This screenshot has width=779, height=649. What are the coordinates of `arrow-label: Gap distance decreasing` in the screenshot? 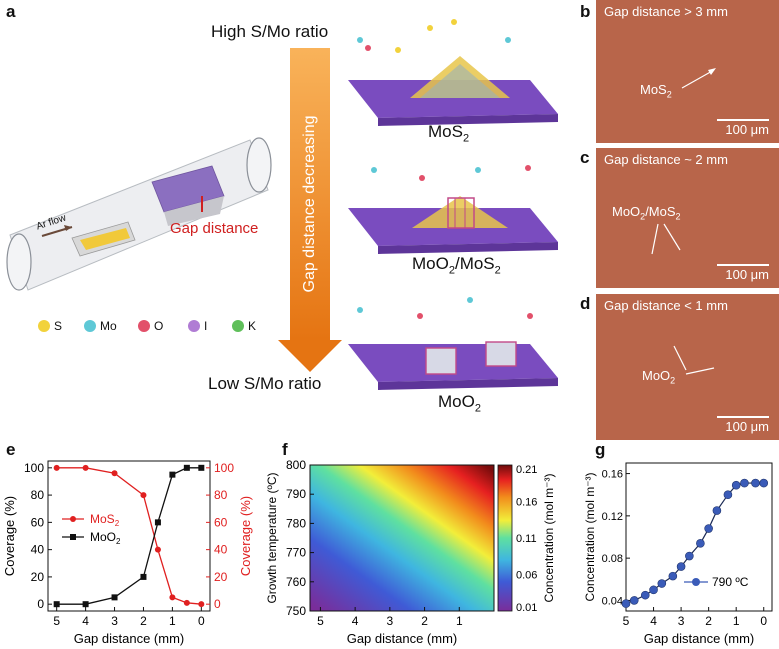 It's located at (309, 204).